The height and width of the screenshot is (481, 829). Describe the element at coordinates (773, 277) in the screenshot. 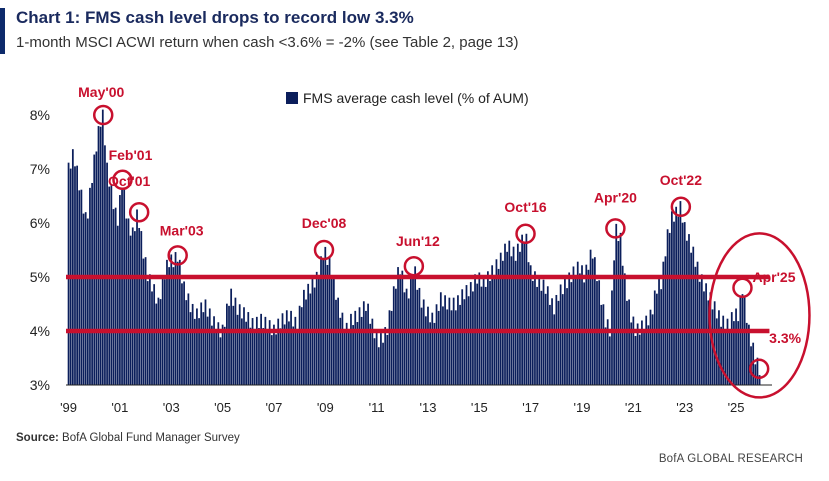

I see `annotation-label: Apr'25` at that location.